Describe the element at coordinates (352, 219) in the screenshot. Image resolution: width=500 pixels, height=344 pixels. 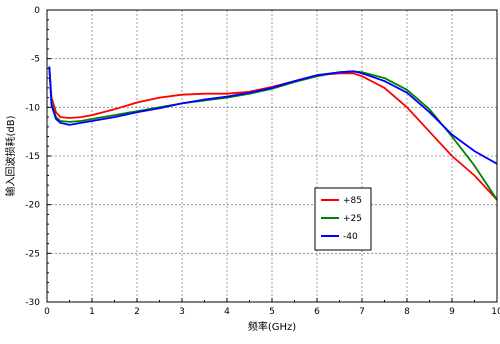
I see `legend-label-+25: +25` at that location.